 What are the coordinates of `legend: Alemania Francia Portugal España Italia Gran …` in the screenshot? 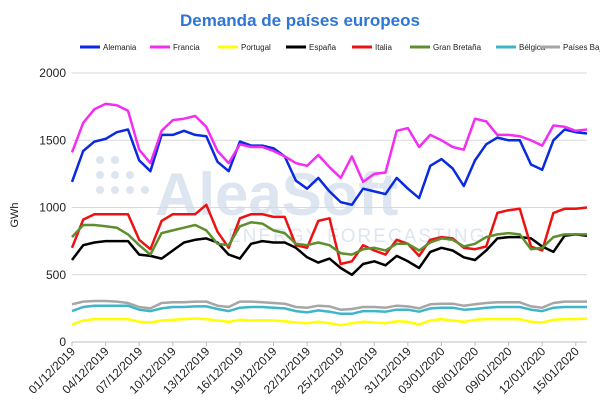 It's located at (340, 47).